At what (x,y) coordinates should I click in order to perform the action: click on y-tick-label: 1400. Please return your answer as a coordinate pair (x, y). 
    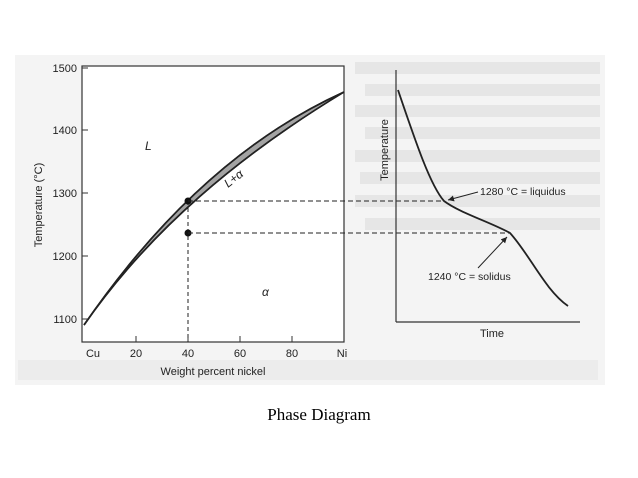
    Looking at the image, I should click on (65, 131).